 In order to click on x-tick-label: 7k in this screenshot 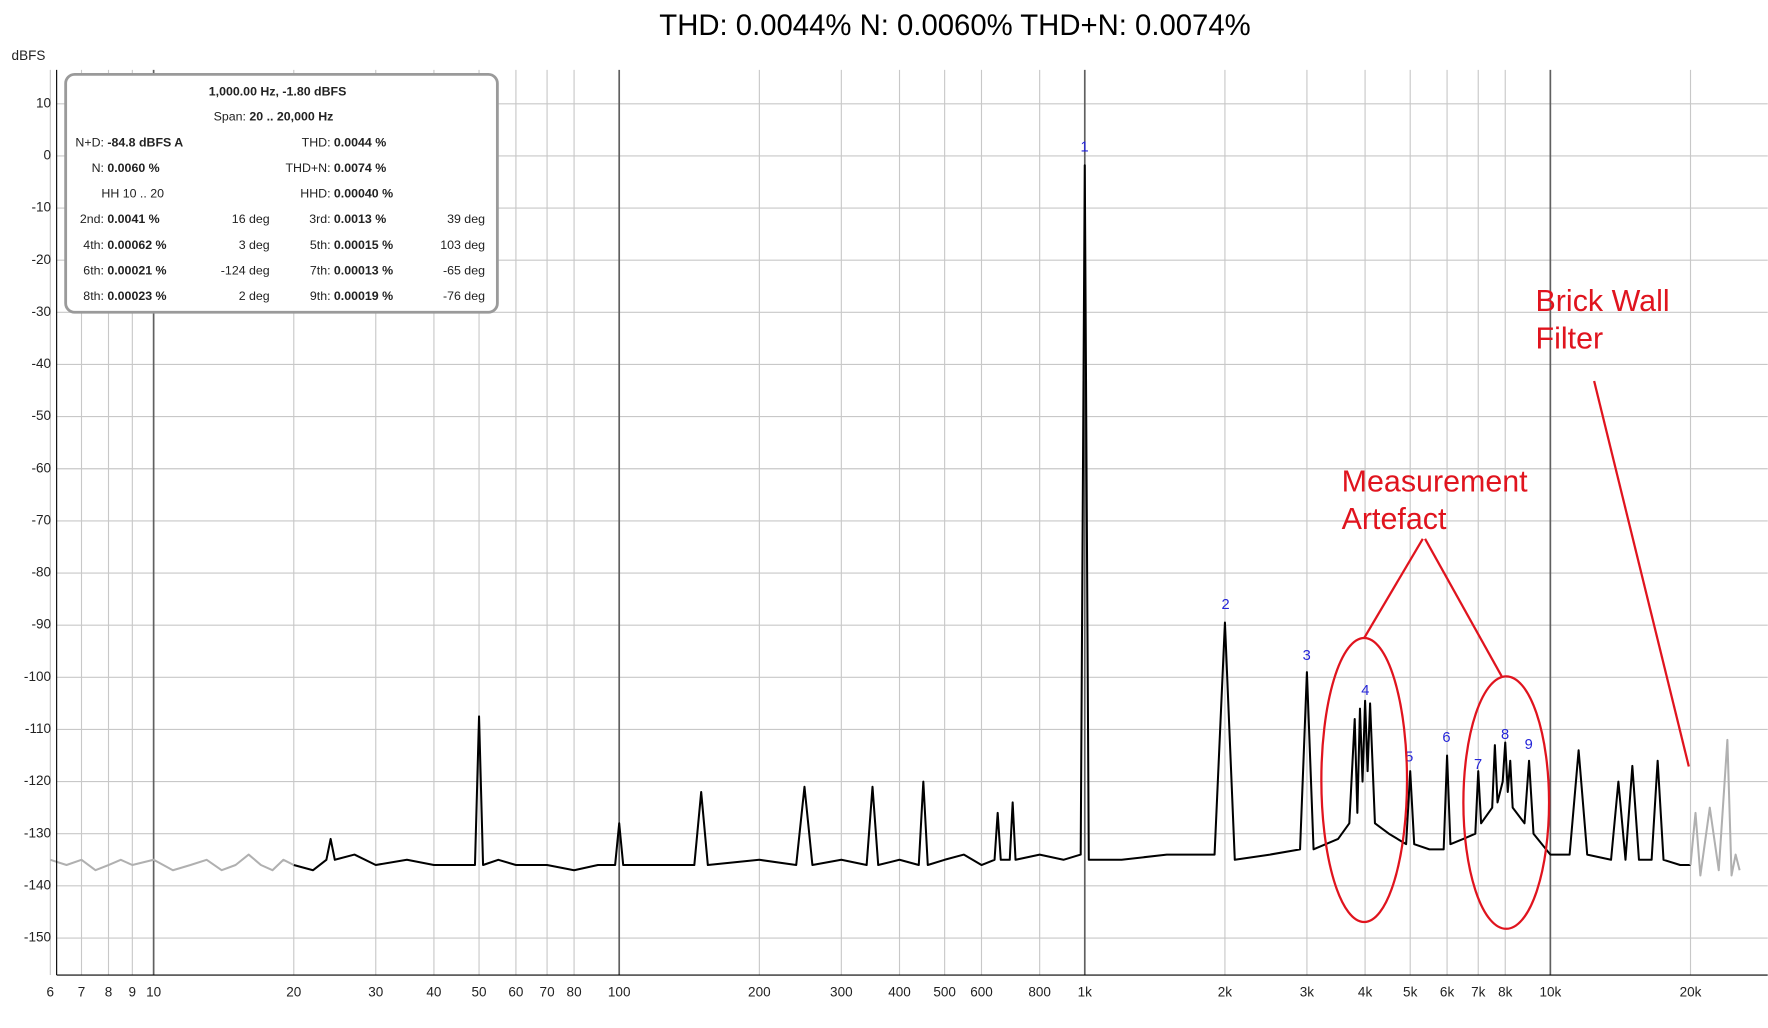, I will do `click(1478, 992)`.